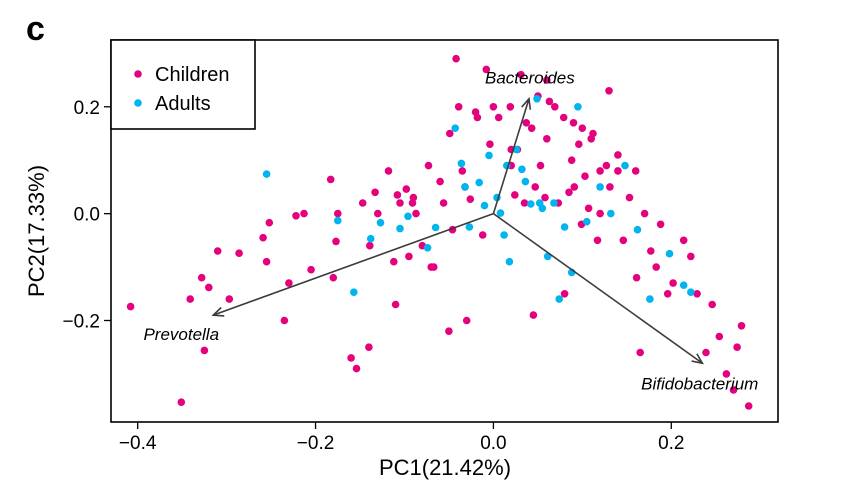 This screenshot has width=845, height=497. I want to click on bacteroides-arrowhead, so click(526, 103).